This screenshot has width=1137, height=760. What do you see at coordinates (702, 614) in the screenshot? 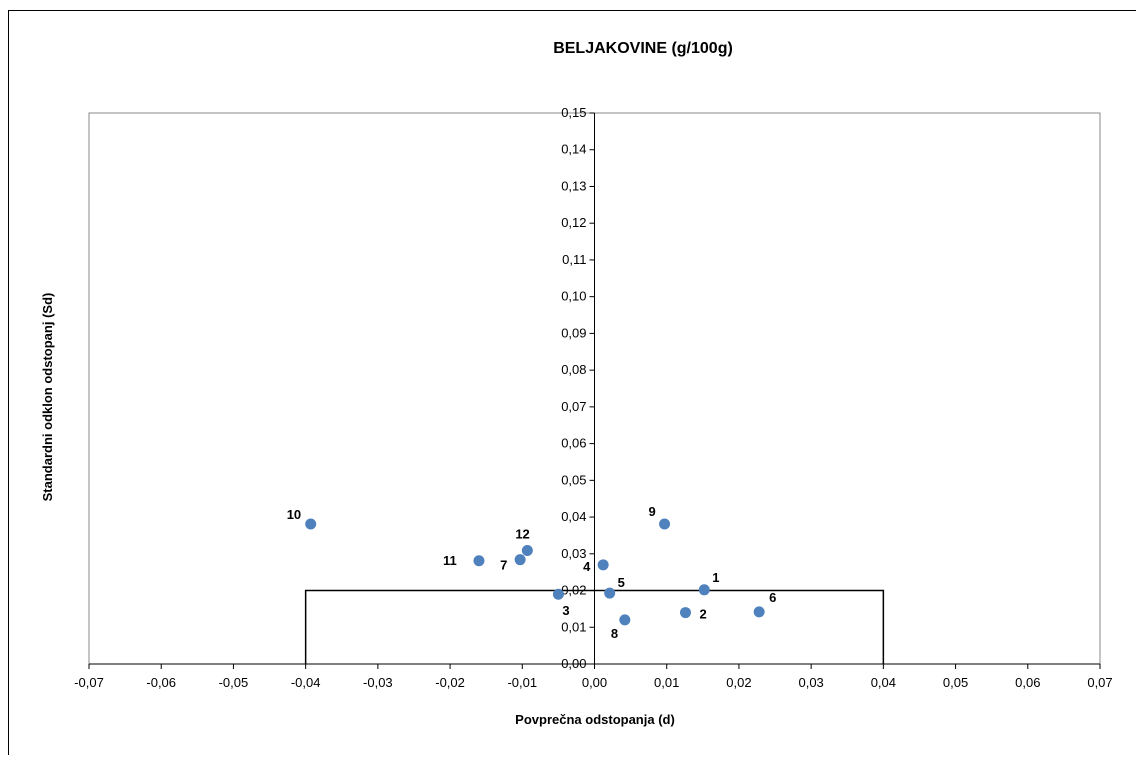
I see `data-point-label: 2` at bounding box center [702, 614].